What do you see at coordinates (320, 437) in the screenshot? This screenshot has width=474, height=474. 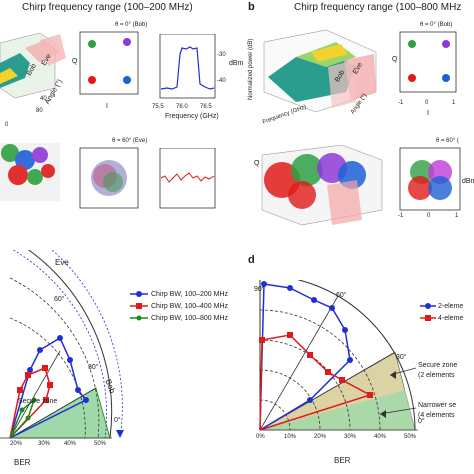 I see `panel-d-xtick-20: 20%` at bounding box center [320, 437].